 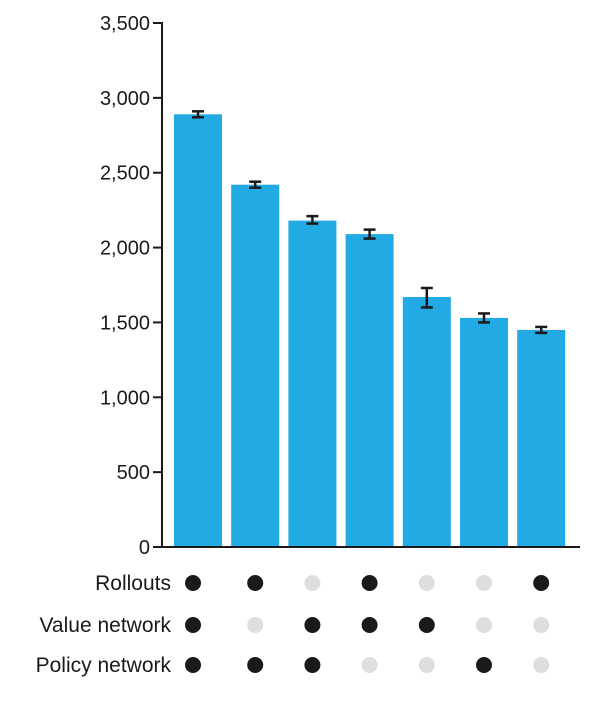 What do you see at coordinates (369, 665) in the screenshot?
I see `config-dot-r3-c4-off` at bounding box center [369, 665].